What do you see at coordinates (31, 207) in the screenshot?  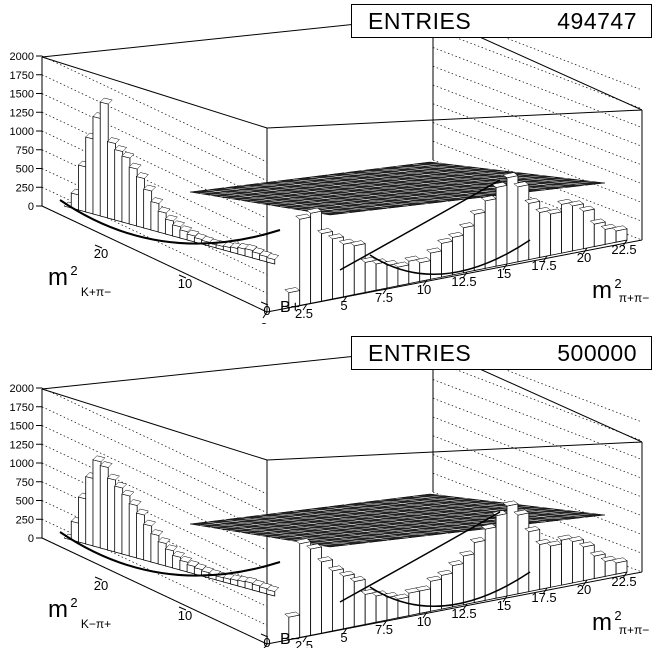 I see `z-tick-label: 0` at bounding box center [31, 207].